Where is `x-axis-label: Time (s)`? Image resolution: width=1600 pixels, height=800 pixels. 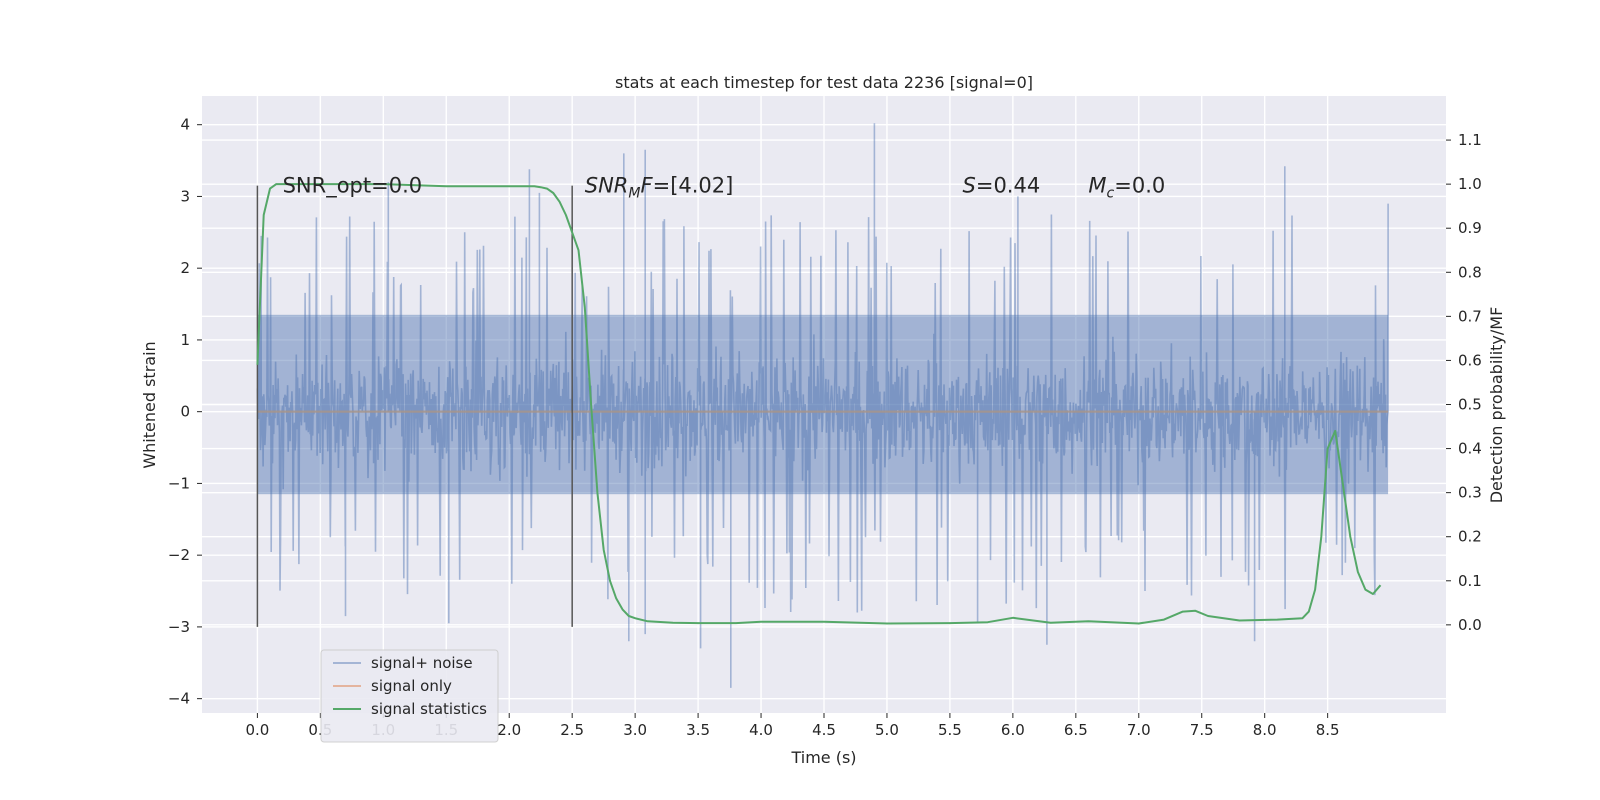
x-axis-label: Time (s) is located at coordinates (823, 757).